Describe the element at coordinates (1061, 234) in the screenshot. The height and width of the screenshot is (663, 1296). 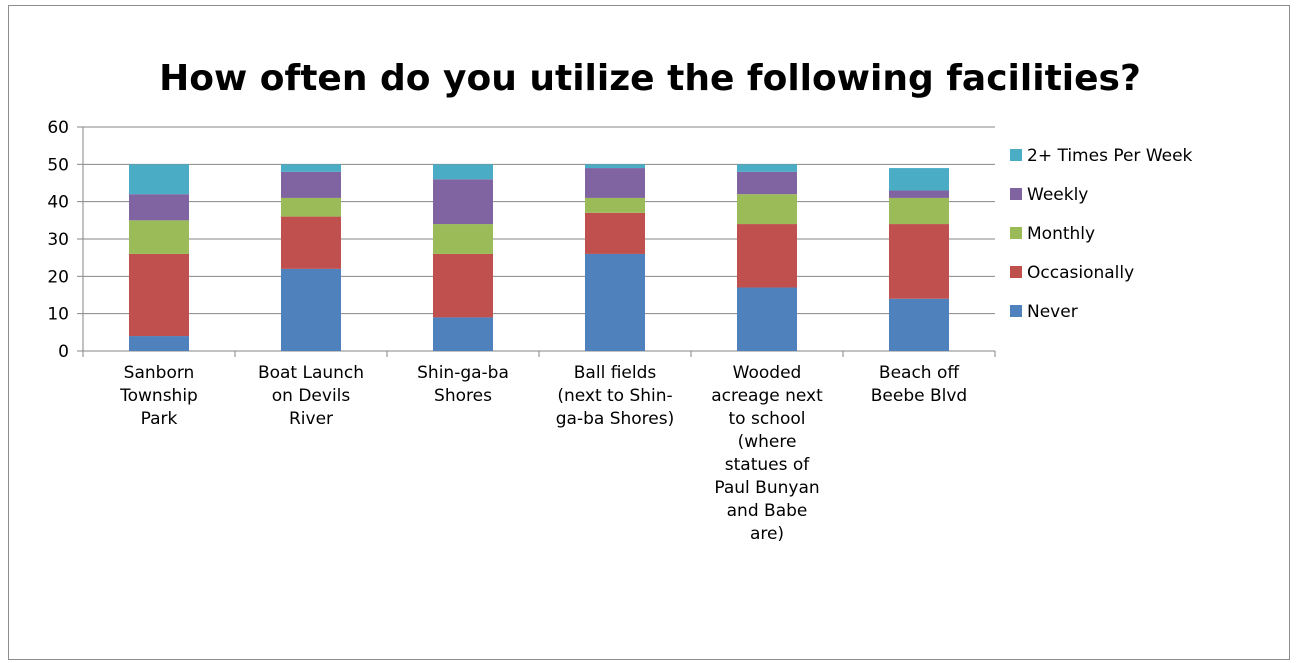
I see `legend-label: Monthly` at that location.